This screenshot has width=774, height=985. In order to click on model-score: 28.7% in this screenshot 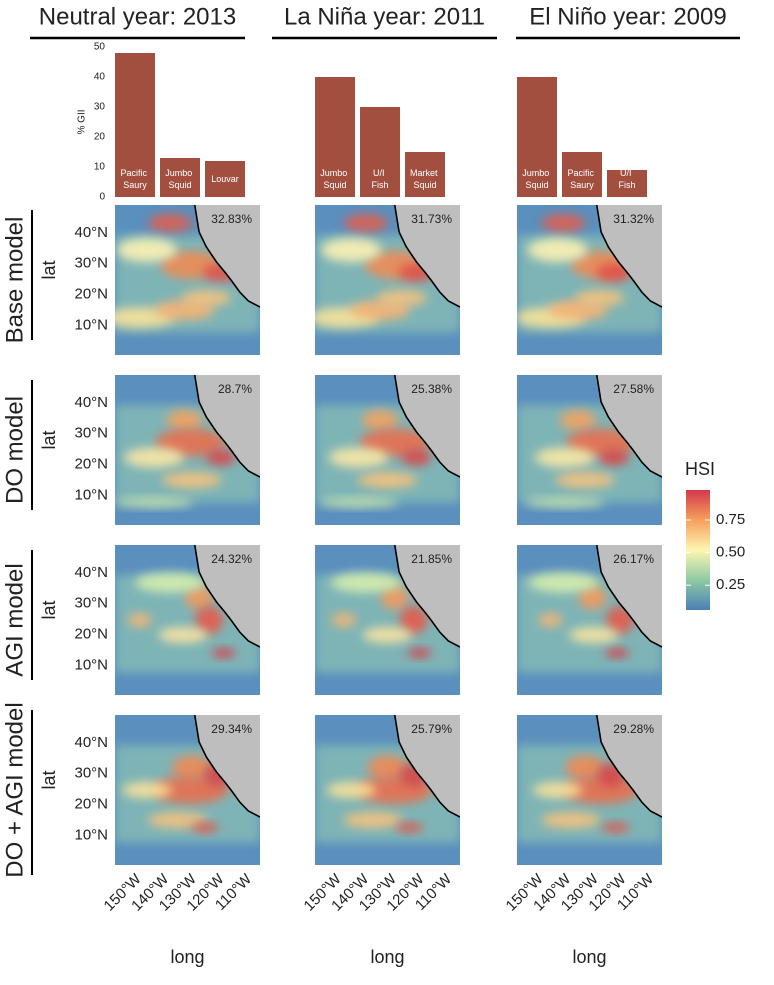, I will do `click(235, 389)`.